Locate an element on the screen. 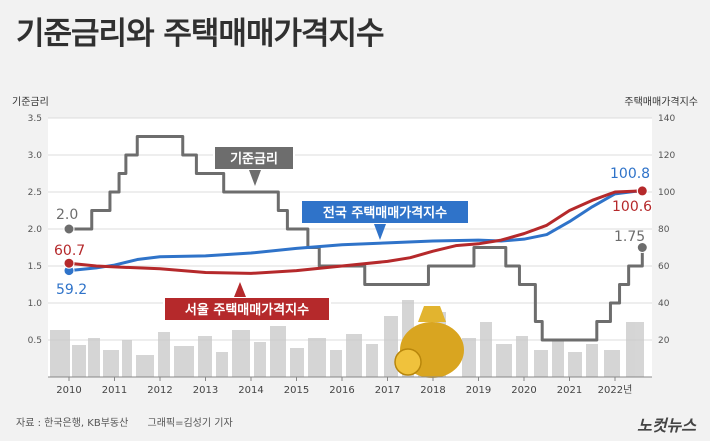 The image size is (710, 441). money-bag-icon is located at coordinates (429, 342).